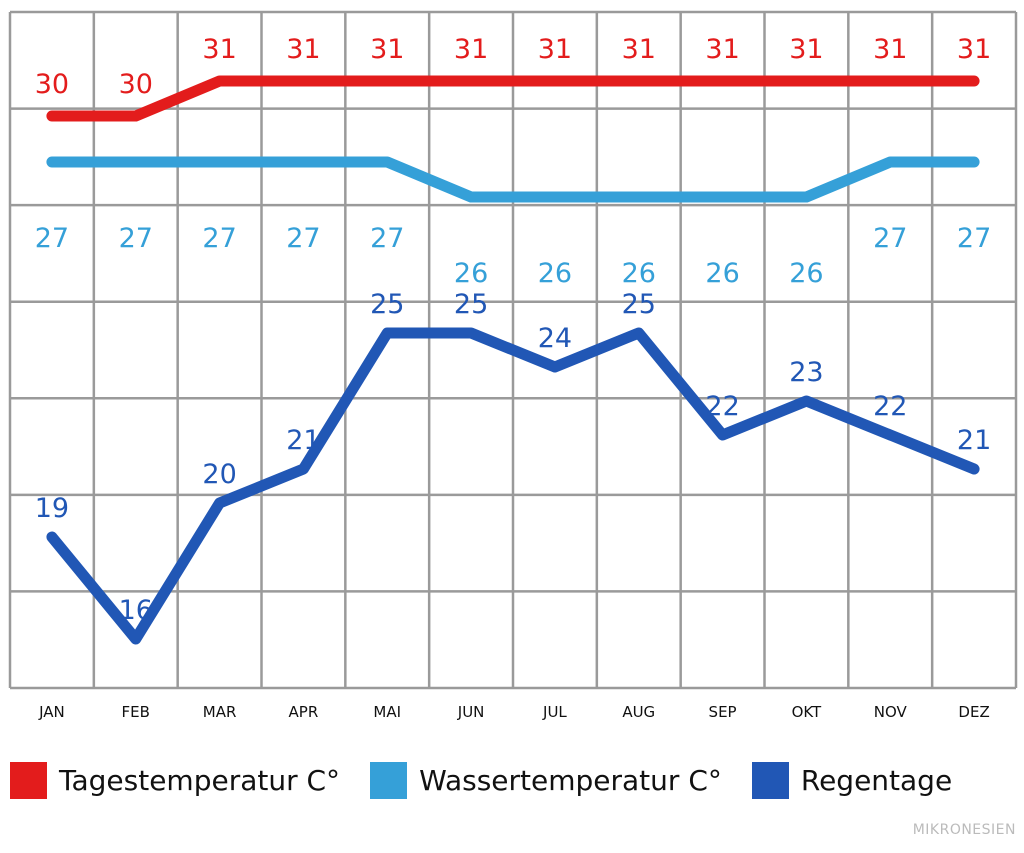 This screenshot has height=853, width=1024. I want to click on legend-item-water-temp: Wassertemperatur C°, so click(546, 780).